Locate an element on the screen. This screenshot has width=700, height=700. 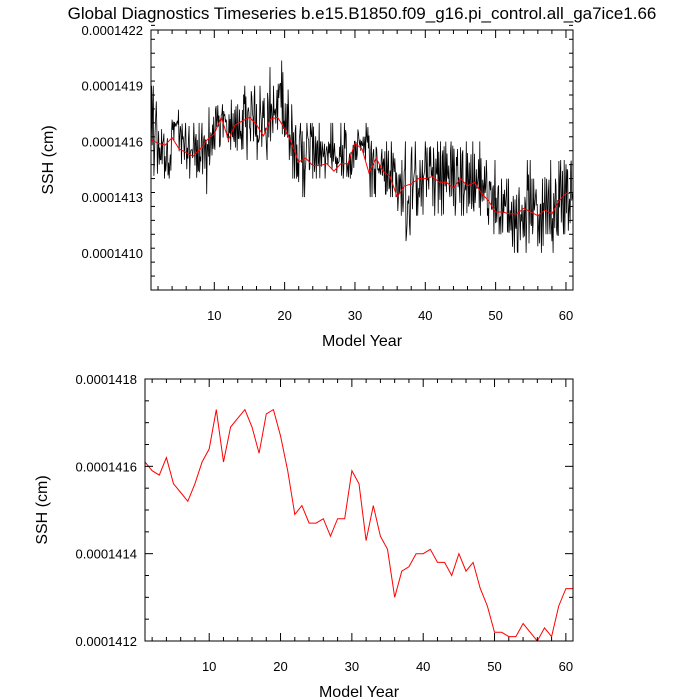
series-line-annual-mean is located at coordinates (362, 166).